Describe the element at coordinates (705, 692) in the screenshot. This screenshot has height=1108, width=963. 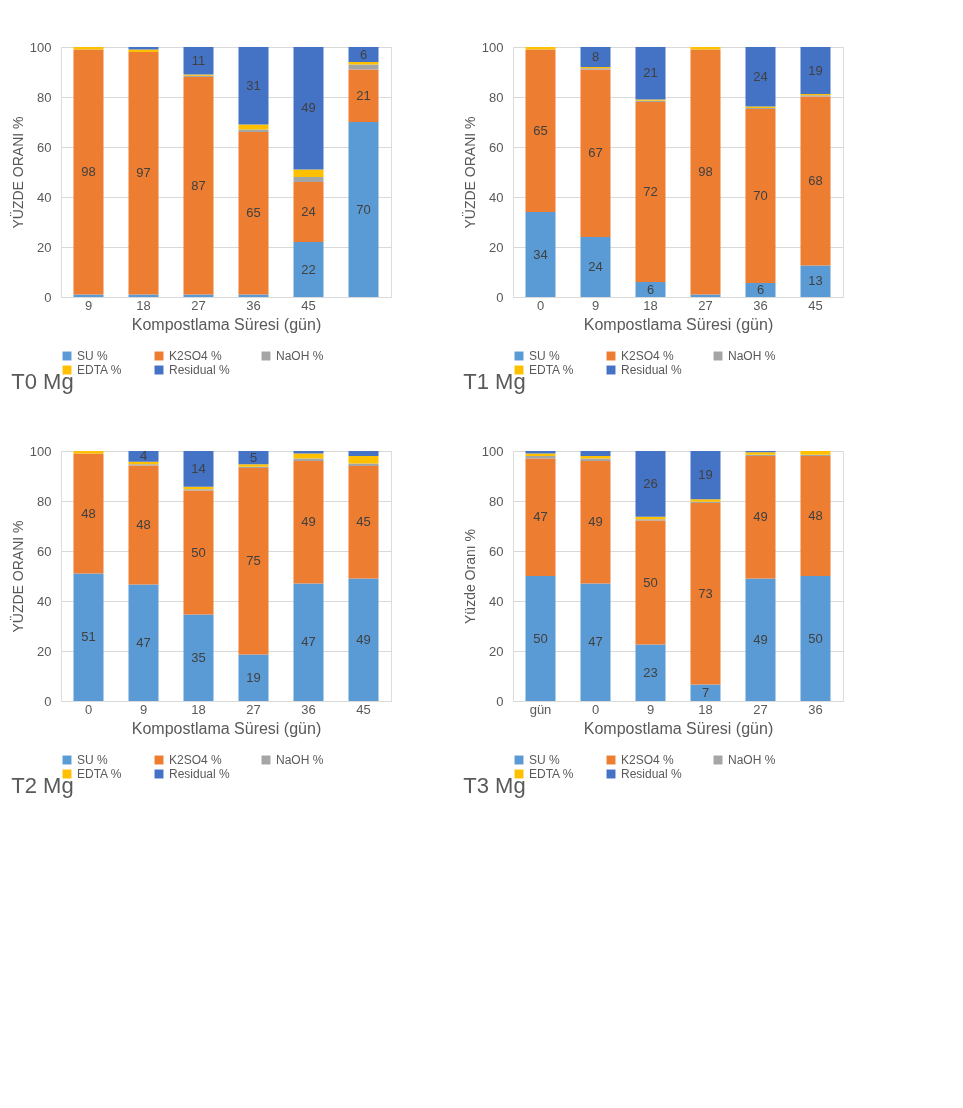
I see `data-label: 7` at that location.